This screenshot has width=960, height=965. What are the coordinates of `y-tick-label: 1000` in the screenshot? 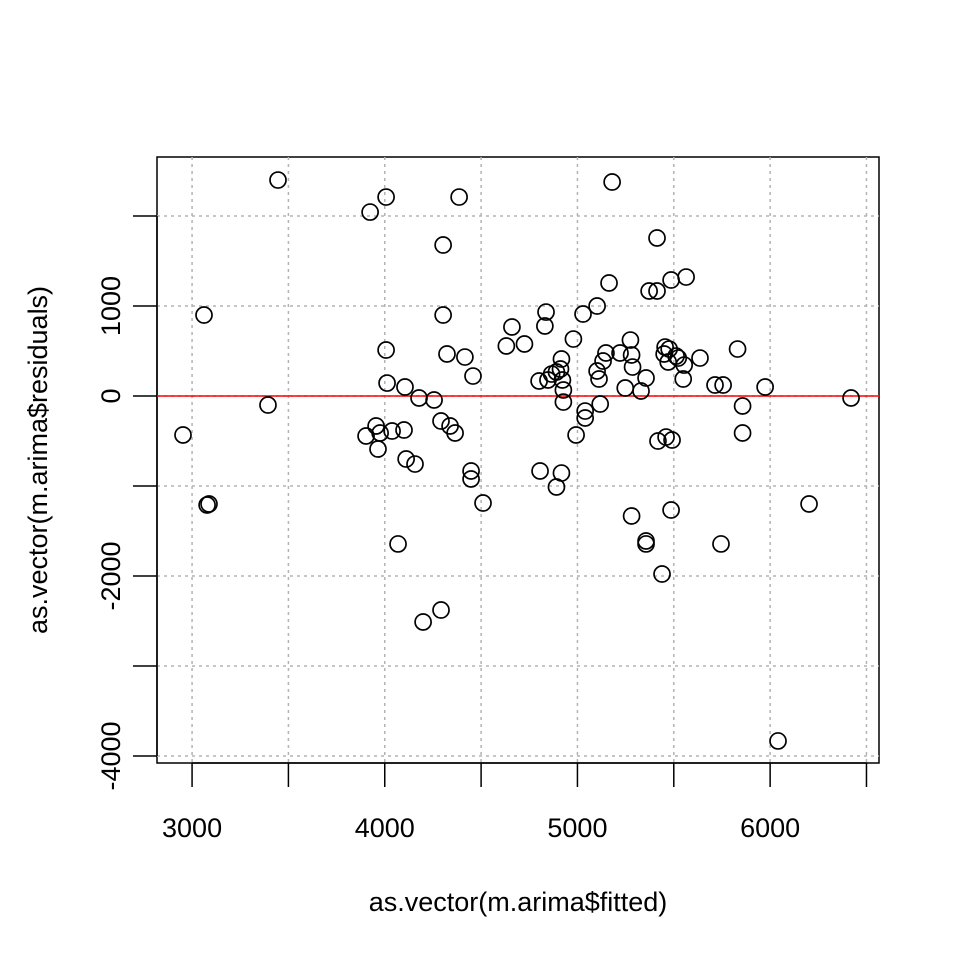 It's located at (111, 306).